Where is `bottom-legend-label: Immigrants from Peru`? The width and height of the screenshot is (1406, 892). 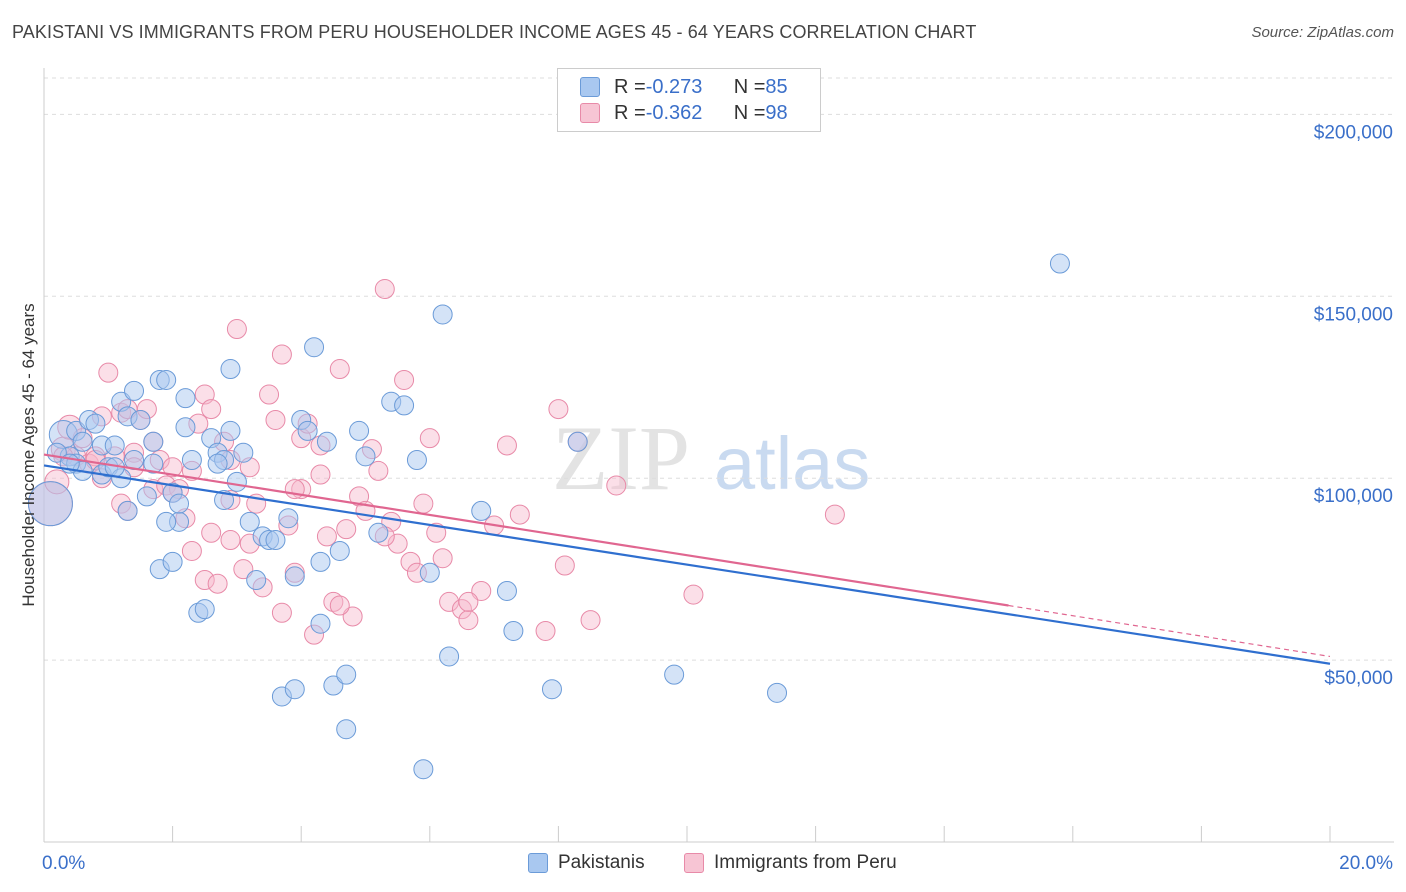 bottom-legend-label: Immigrants from Peru is located at coordinates (805, 862).